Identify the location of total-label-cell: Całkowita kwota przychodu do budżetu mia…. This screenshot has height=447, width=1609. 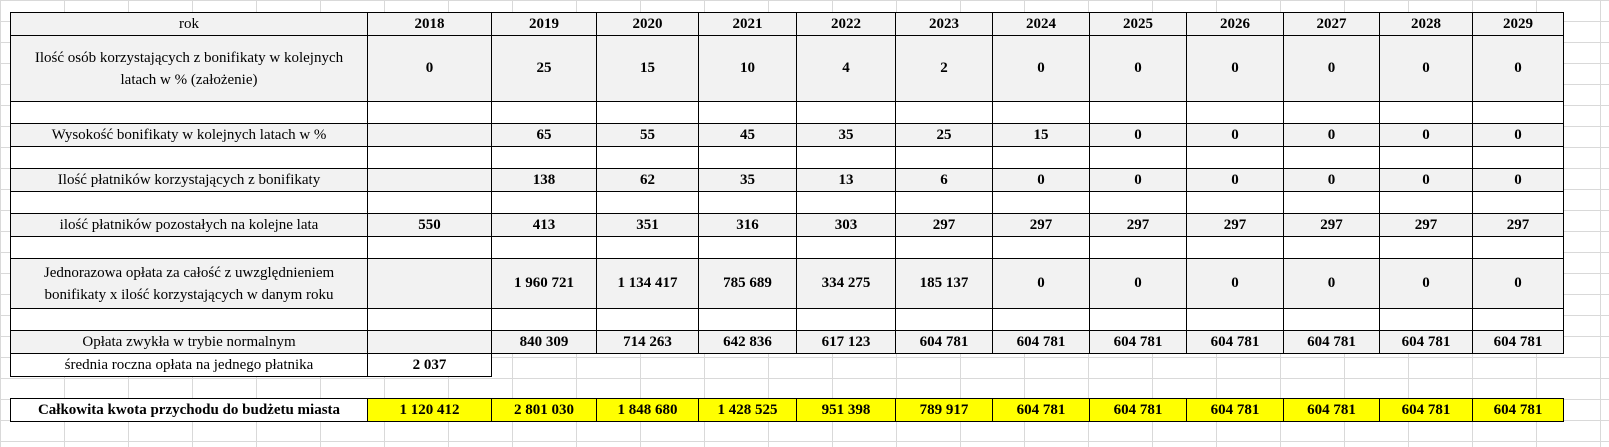
(189, 410).